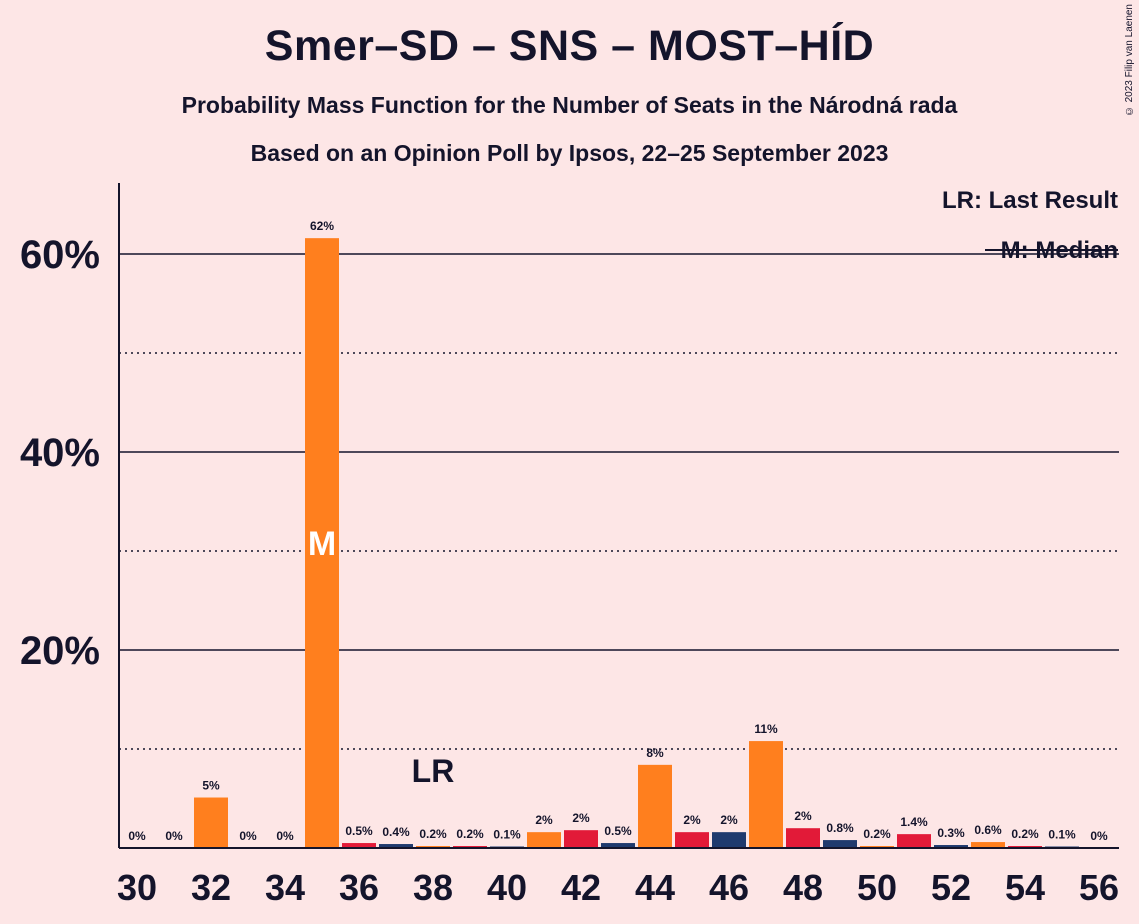 The image size is (1139, 924). What do you see at coordinates (877, 887) in the screenshot?
I see `x-tick-label: 50` at bounding box center [877, 887].